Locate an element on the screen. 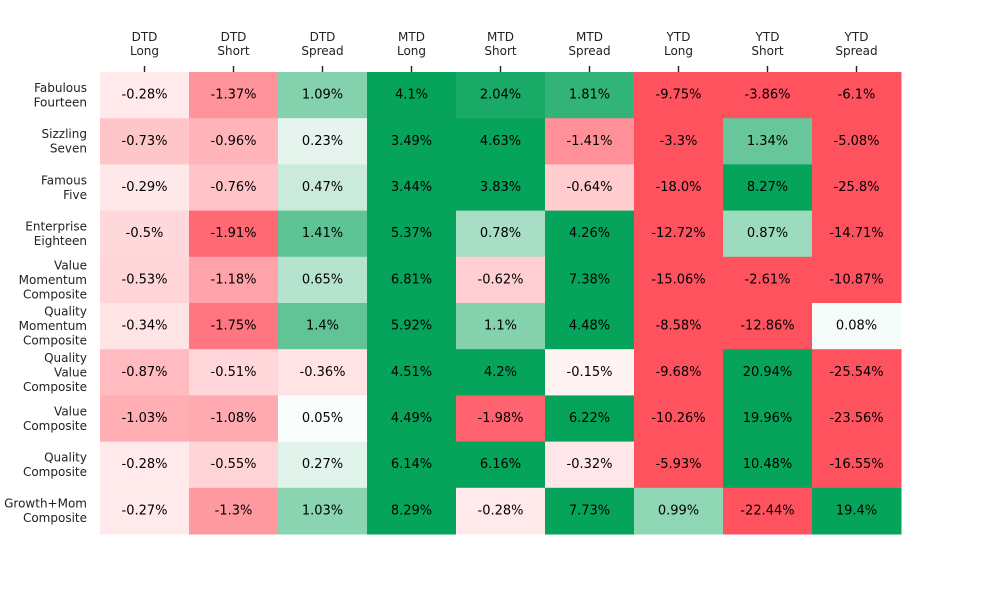 The image size is (1000, 600). cell-value-label: 4.49% is located at coordinates (411, 418).